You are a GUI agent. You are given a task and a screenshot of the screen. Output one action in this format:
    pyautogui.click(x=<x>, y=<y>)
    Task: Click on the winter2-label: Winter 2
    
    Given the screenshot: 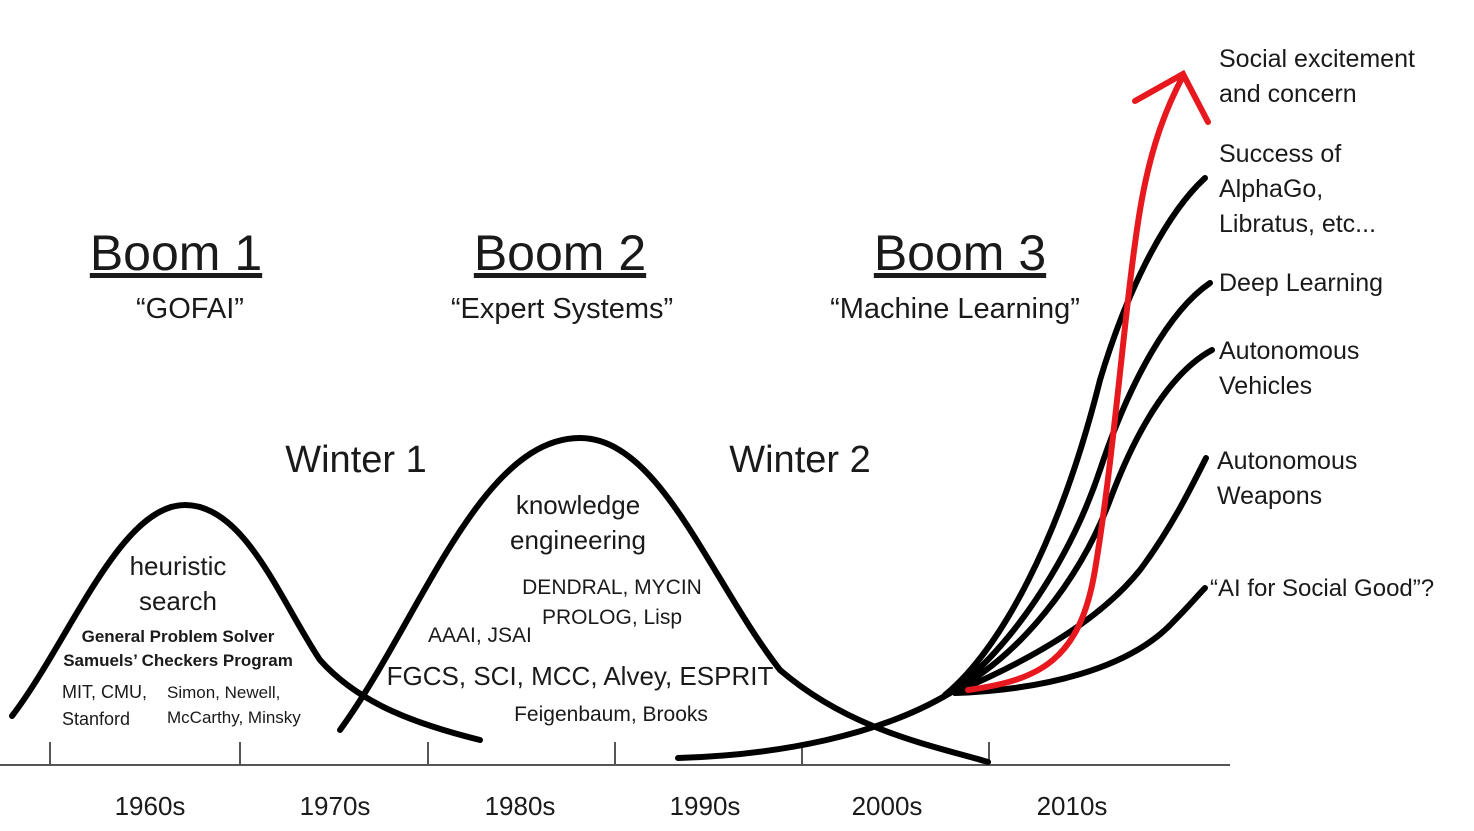 What is the action you would take?
    pyautogui.click(x=799, y=460)
    